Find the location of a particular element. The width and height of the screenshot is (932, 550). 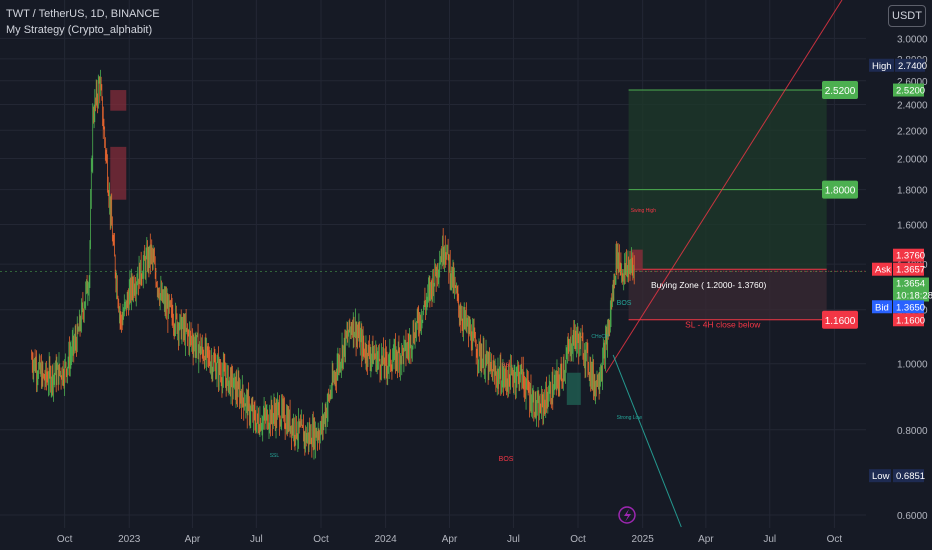

tp2-axis-value: 2.5200 is located at coordinates (910, 91).